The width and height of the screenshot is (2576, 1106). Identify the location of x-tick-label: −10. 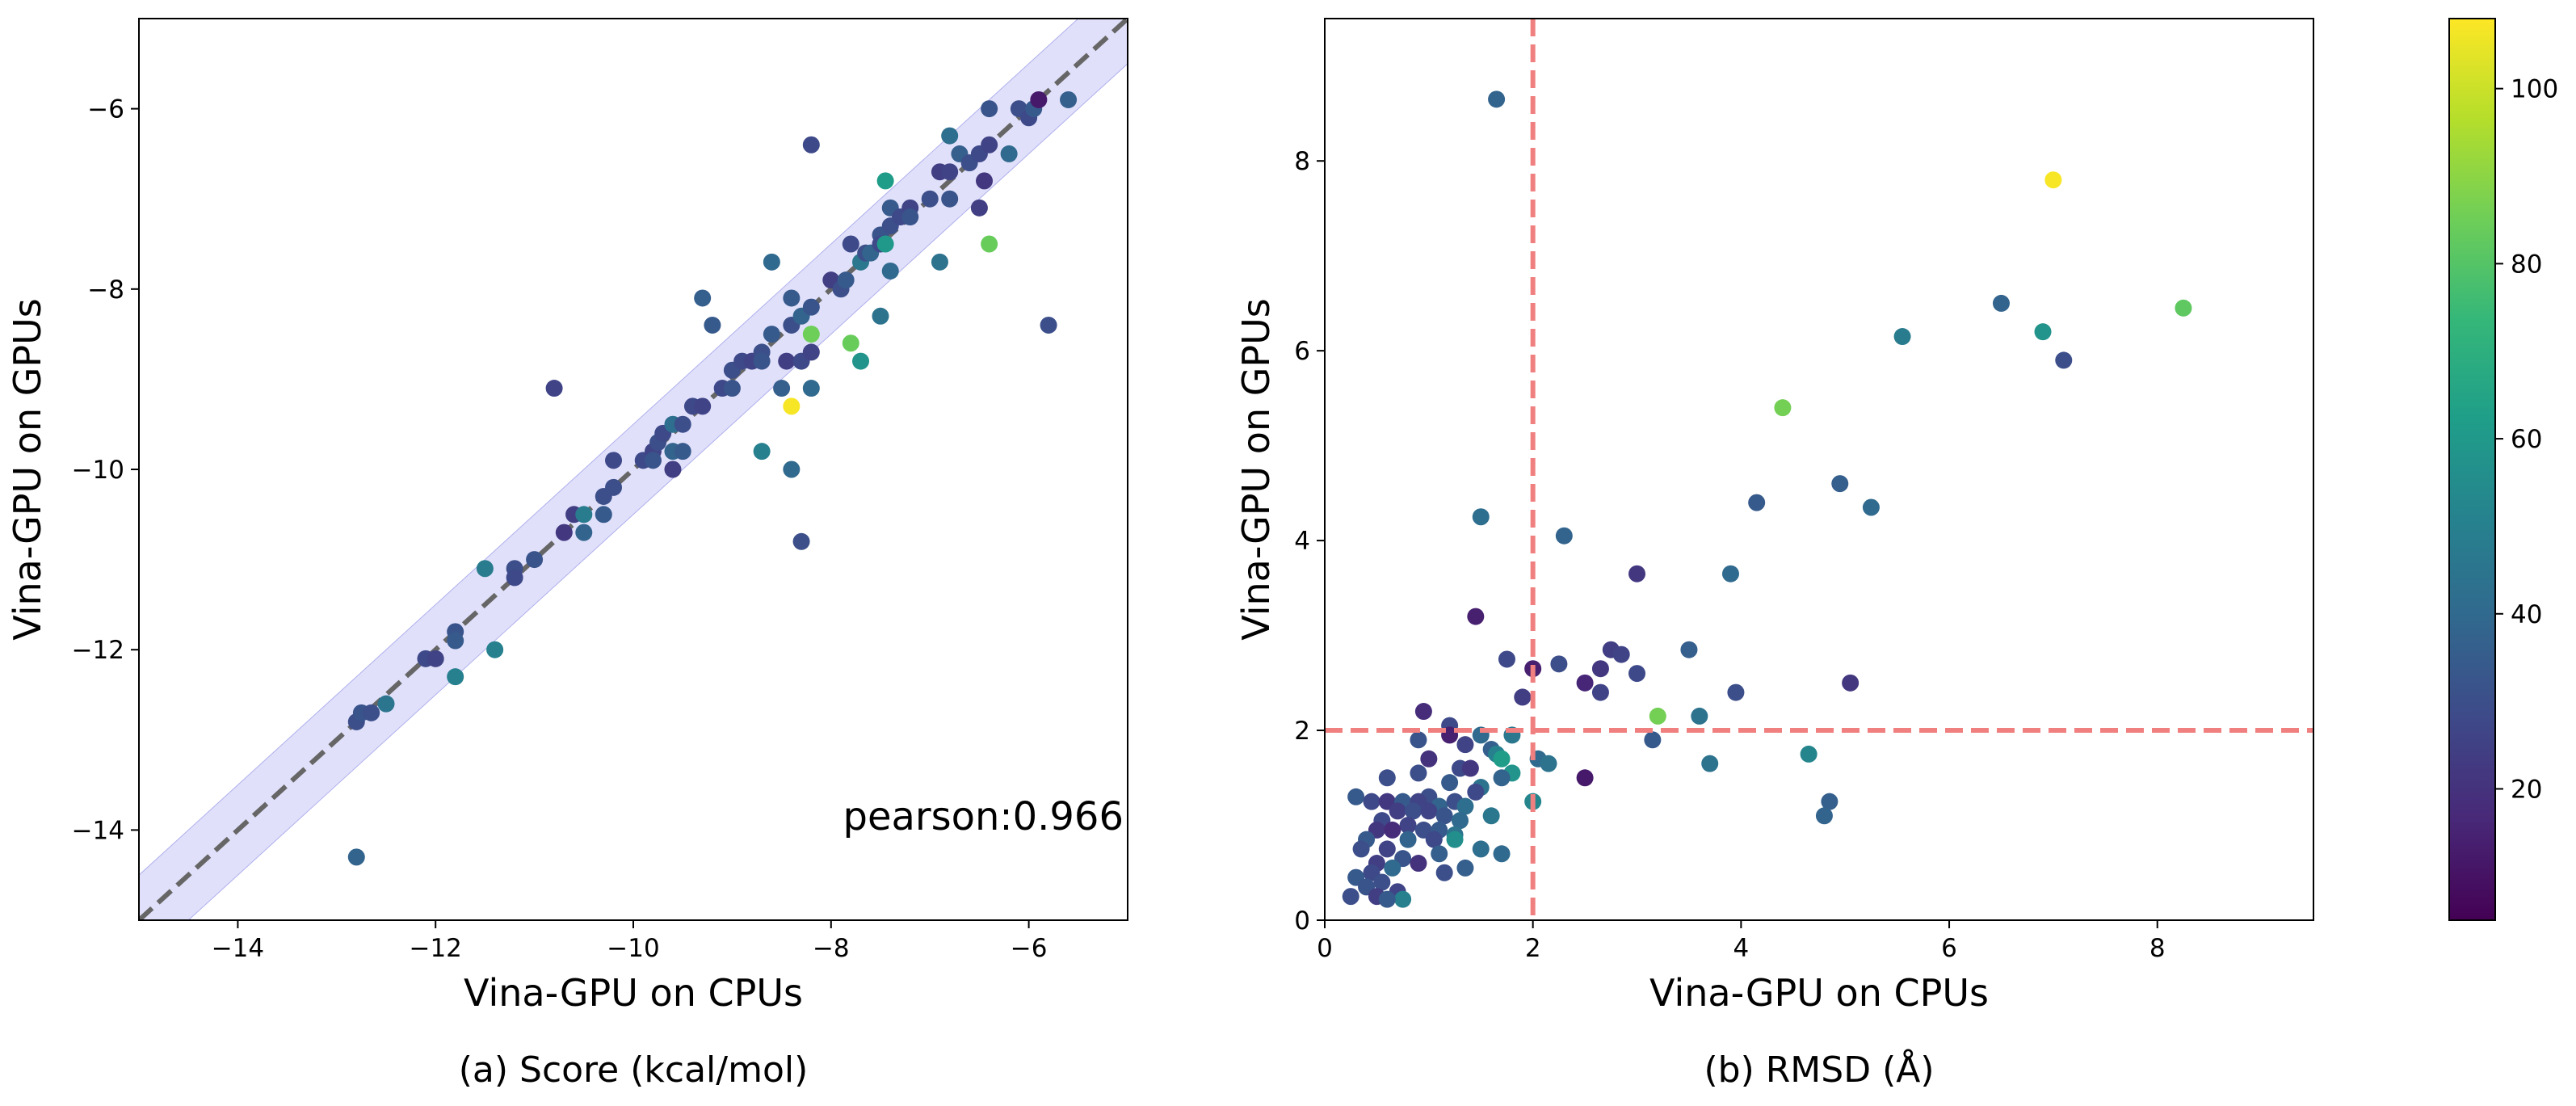
(633, 948).